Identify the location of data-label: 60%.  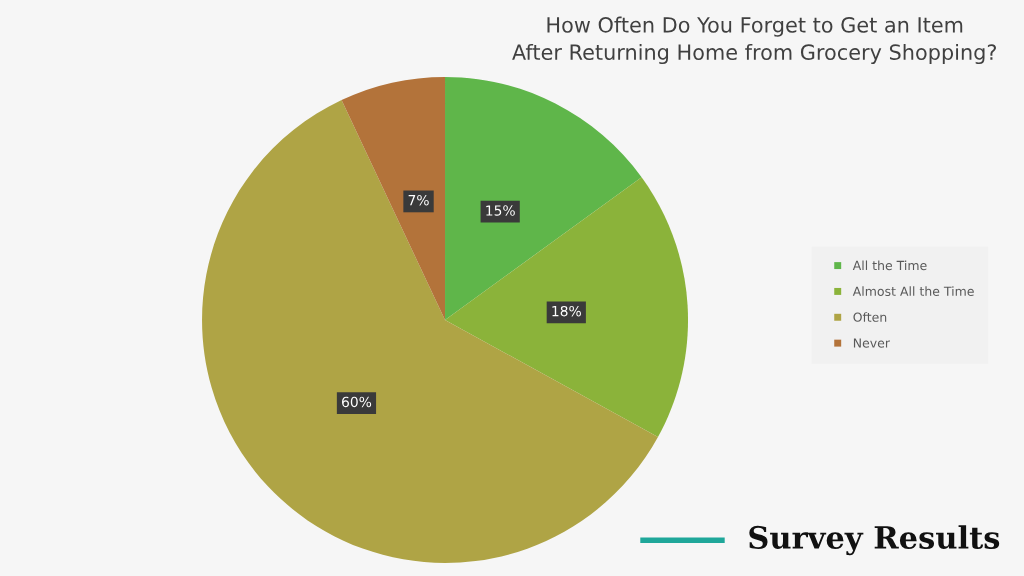
(357, 402).